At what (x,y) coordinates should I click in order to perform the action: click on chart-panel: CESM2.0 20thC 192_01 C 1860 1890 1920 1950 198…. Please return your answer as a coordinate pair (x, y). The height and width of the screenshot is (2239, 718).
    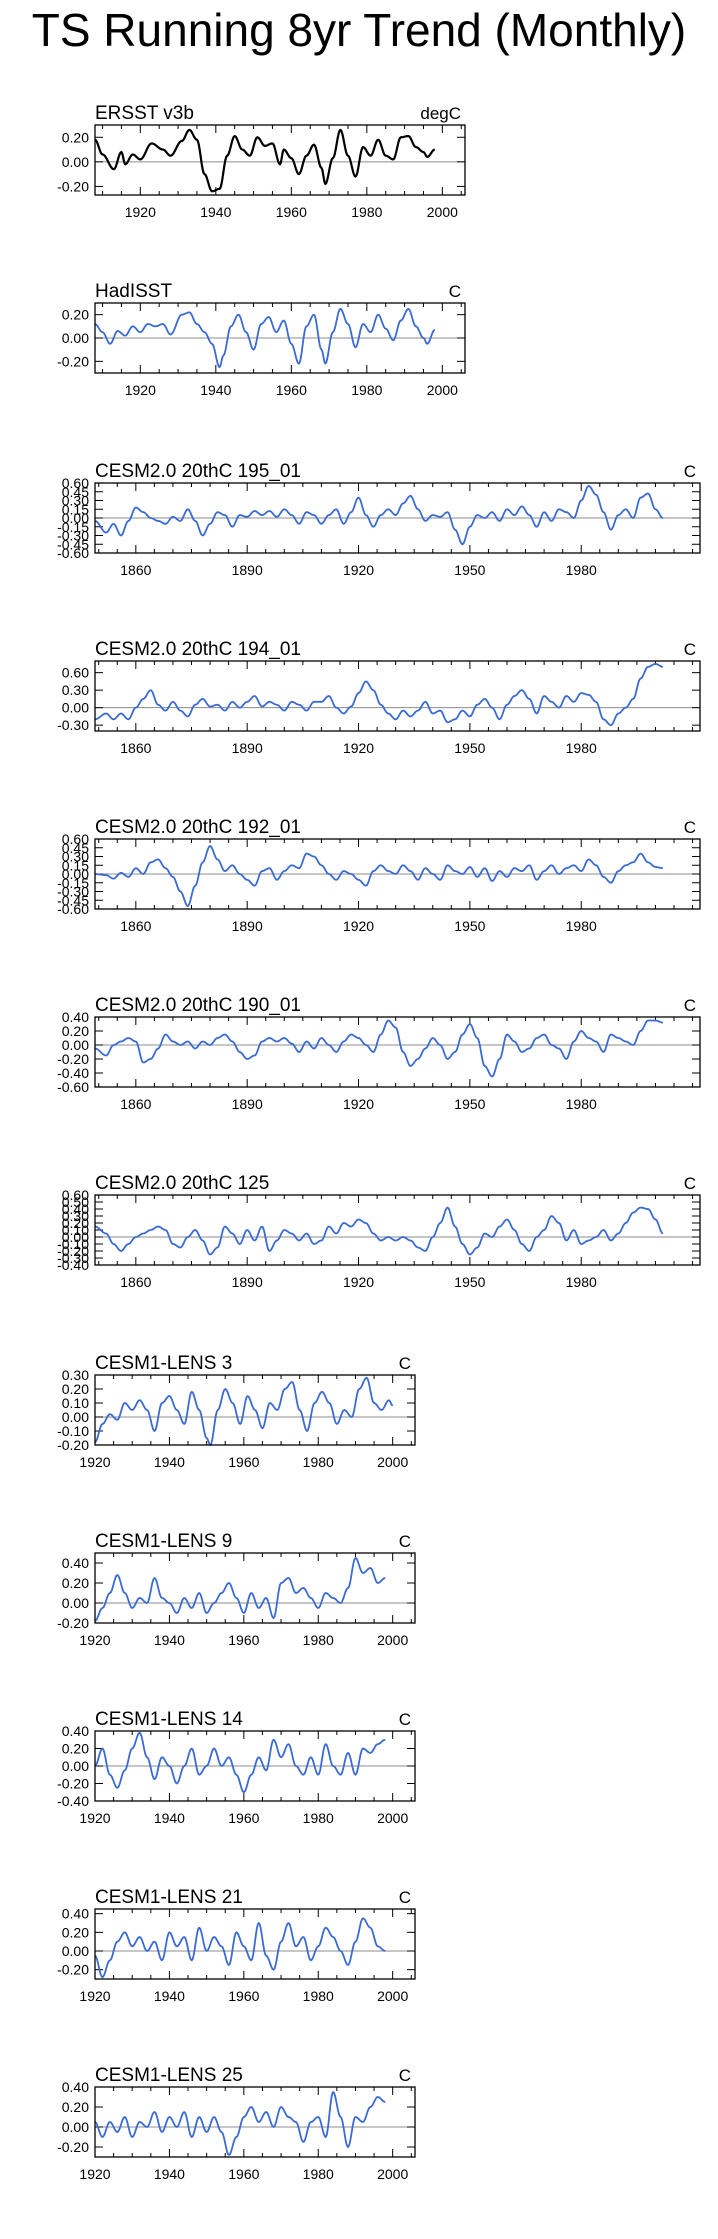
    Looking at the image, I should click on (359, 902).